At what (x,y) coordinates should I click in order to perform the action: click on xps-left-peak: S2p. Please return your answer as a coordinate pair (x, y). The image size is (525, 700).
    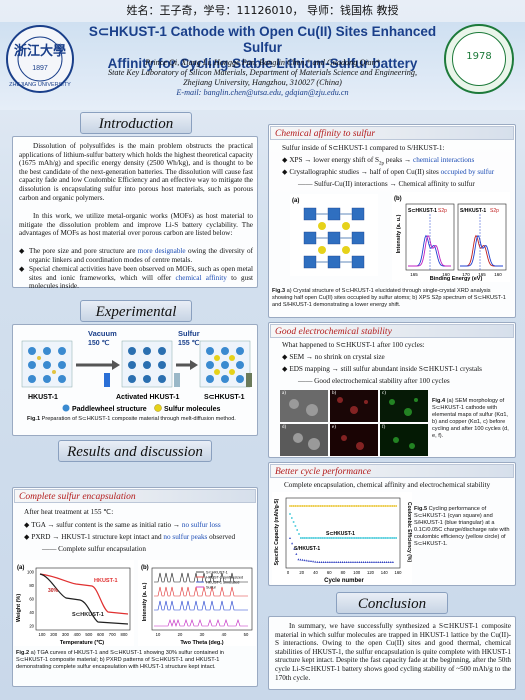
    Looking at the image, I should click on (442, 211).